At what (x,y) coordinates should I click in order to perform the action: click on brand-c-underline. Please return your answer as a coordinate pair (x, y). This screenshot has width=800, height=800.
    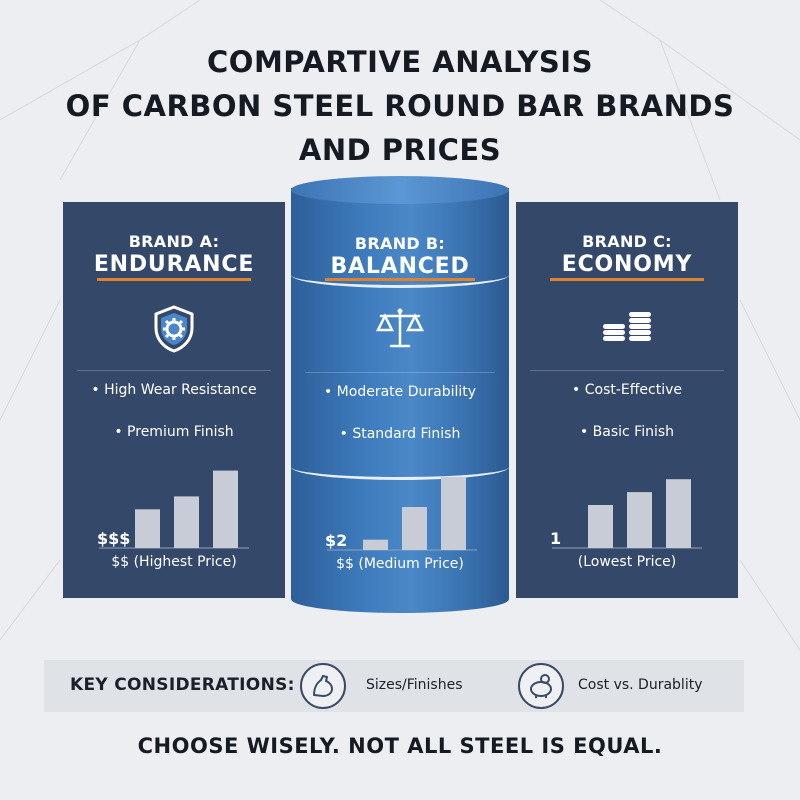
    Looking at the image, I should click on (627, 279).